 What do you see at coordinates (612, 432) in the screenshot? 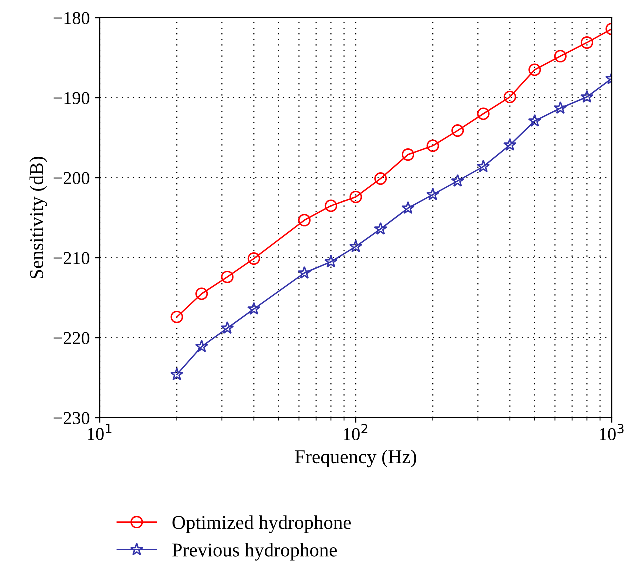
I see `x-tick-label: 10$^{3}$` at bounding box center [612, 432].